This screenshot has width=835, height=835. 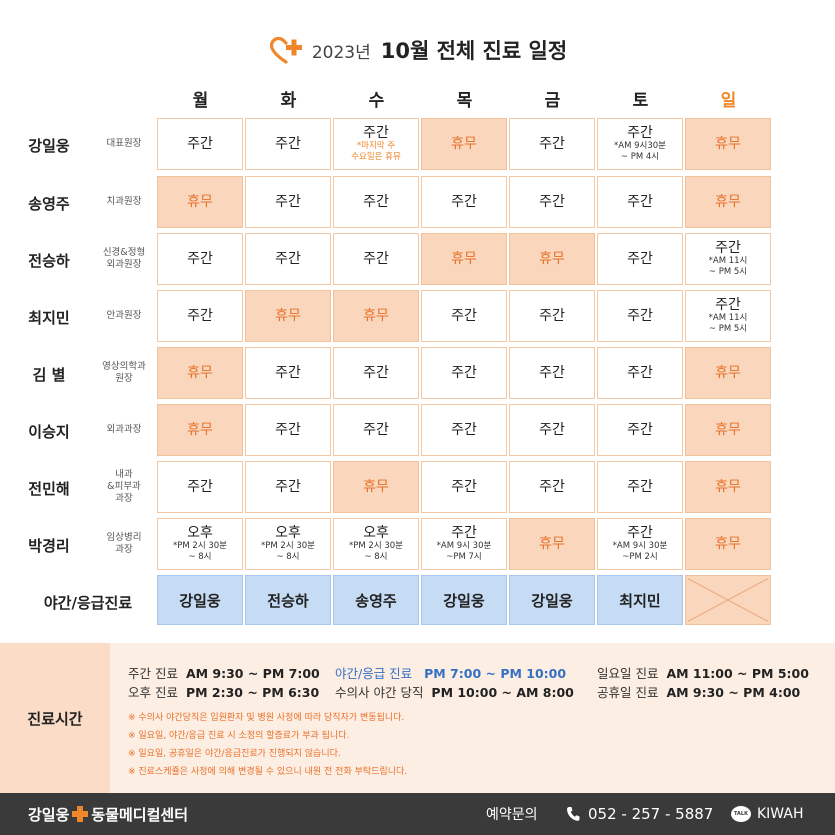 I want to click on doctor-title: 외과과장, so click(x=124, y=429).